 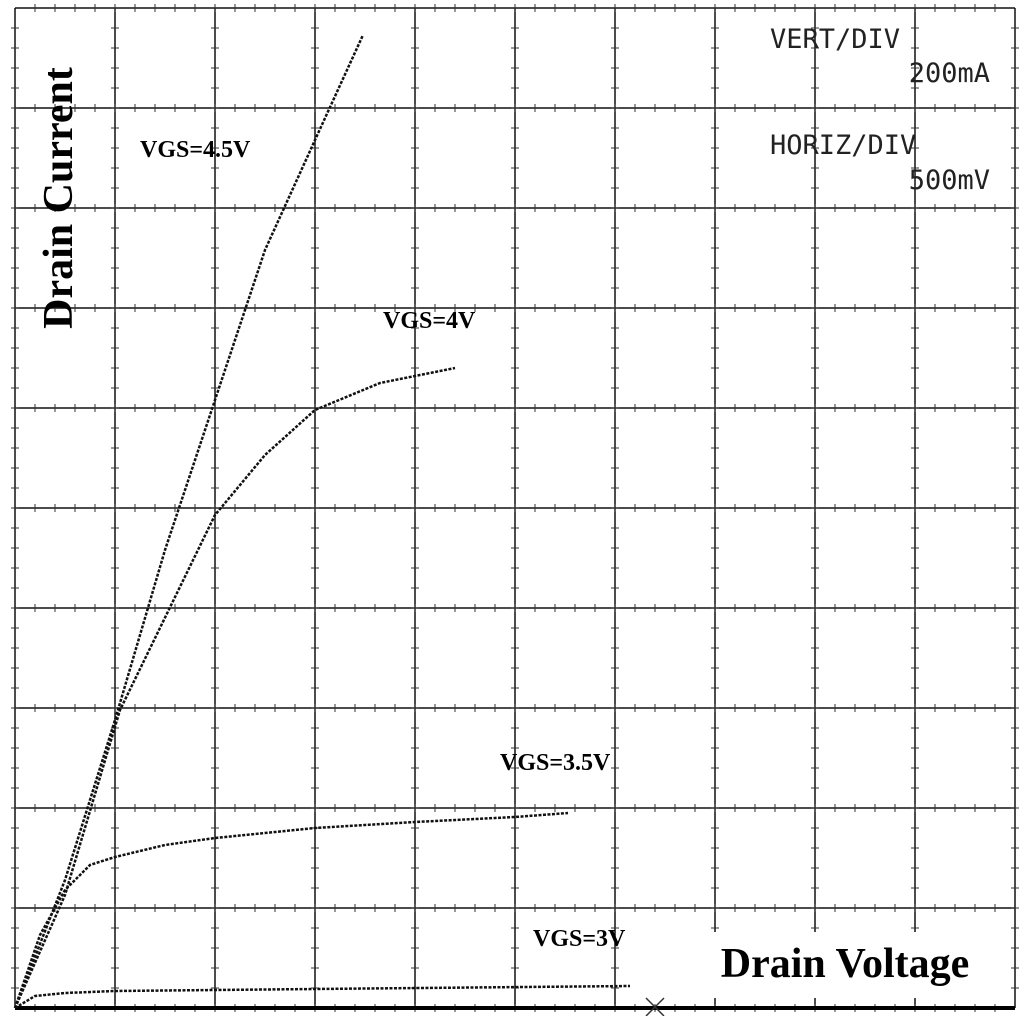 I want to click on x-axis-label: Drain Voltage, so click(x=845, y=964).